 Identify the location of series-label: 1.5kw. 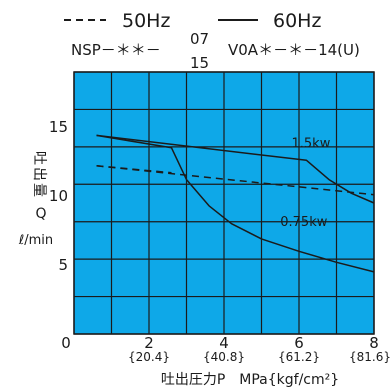
(311, 143).